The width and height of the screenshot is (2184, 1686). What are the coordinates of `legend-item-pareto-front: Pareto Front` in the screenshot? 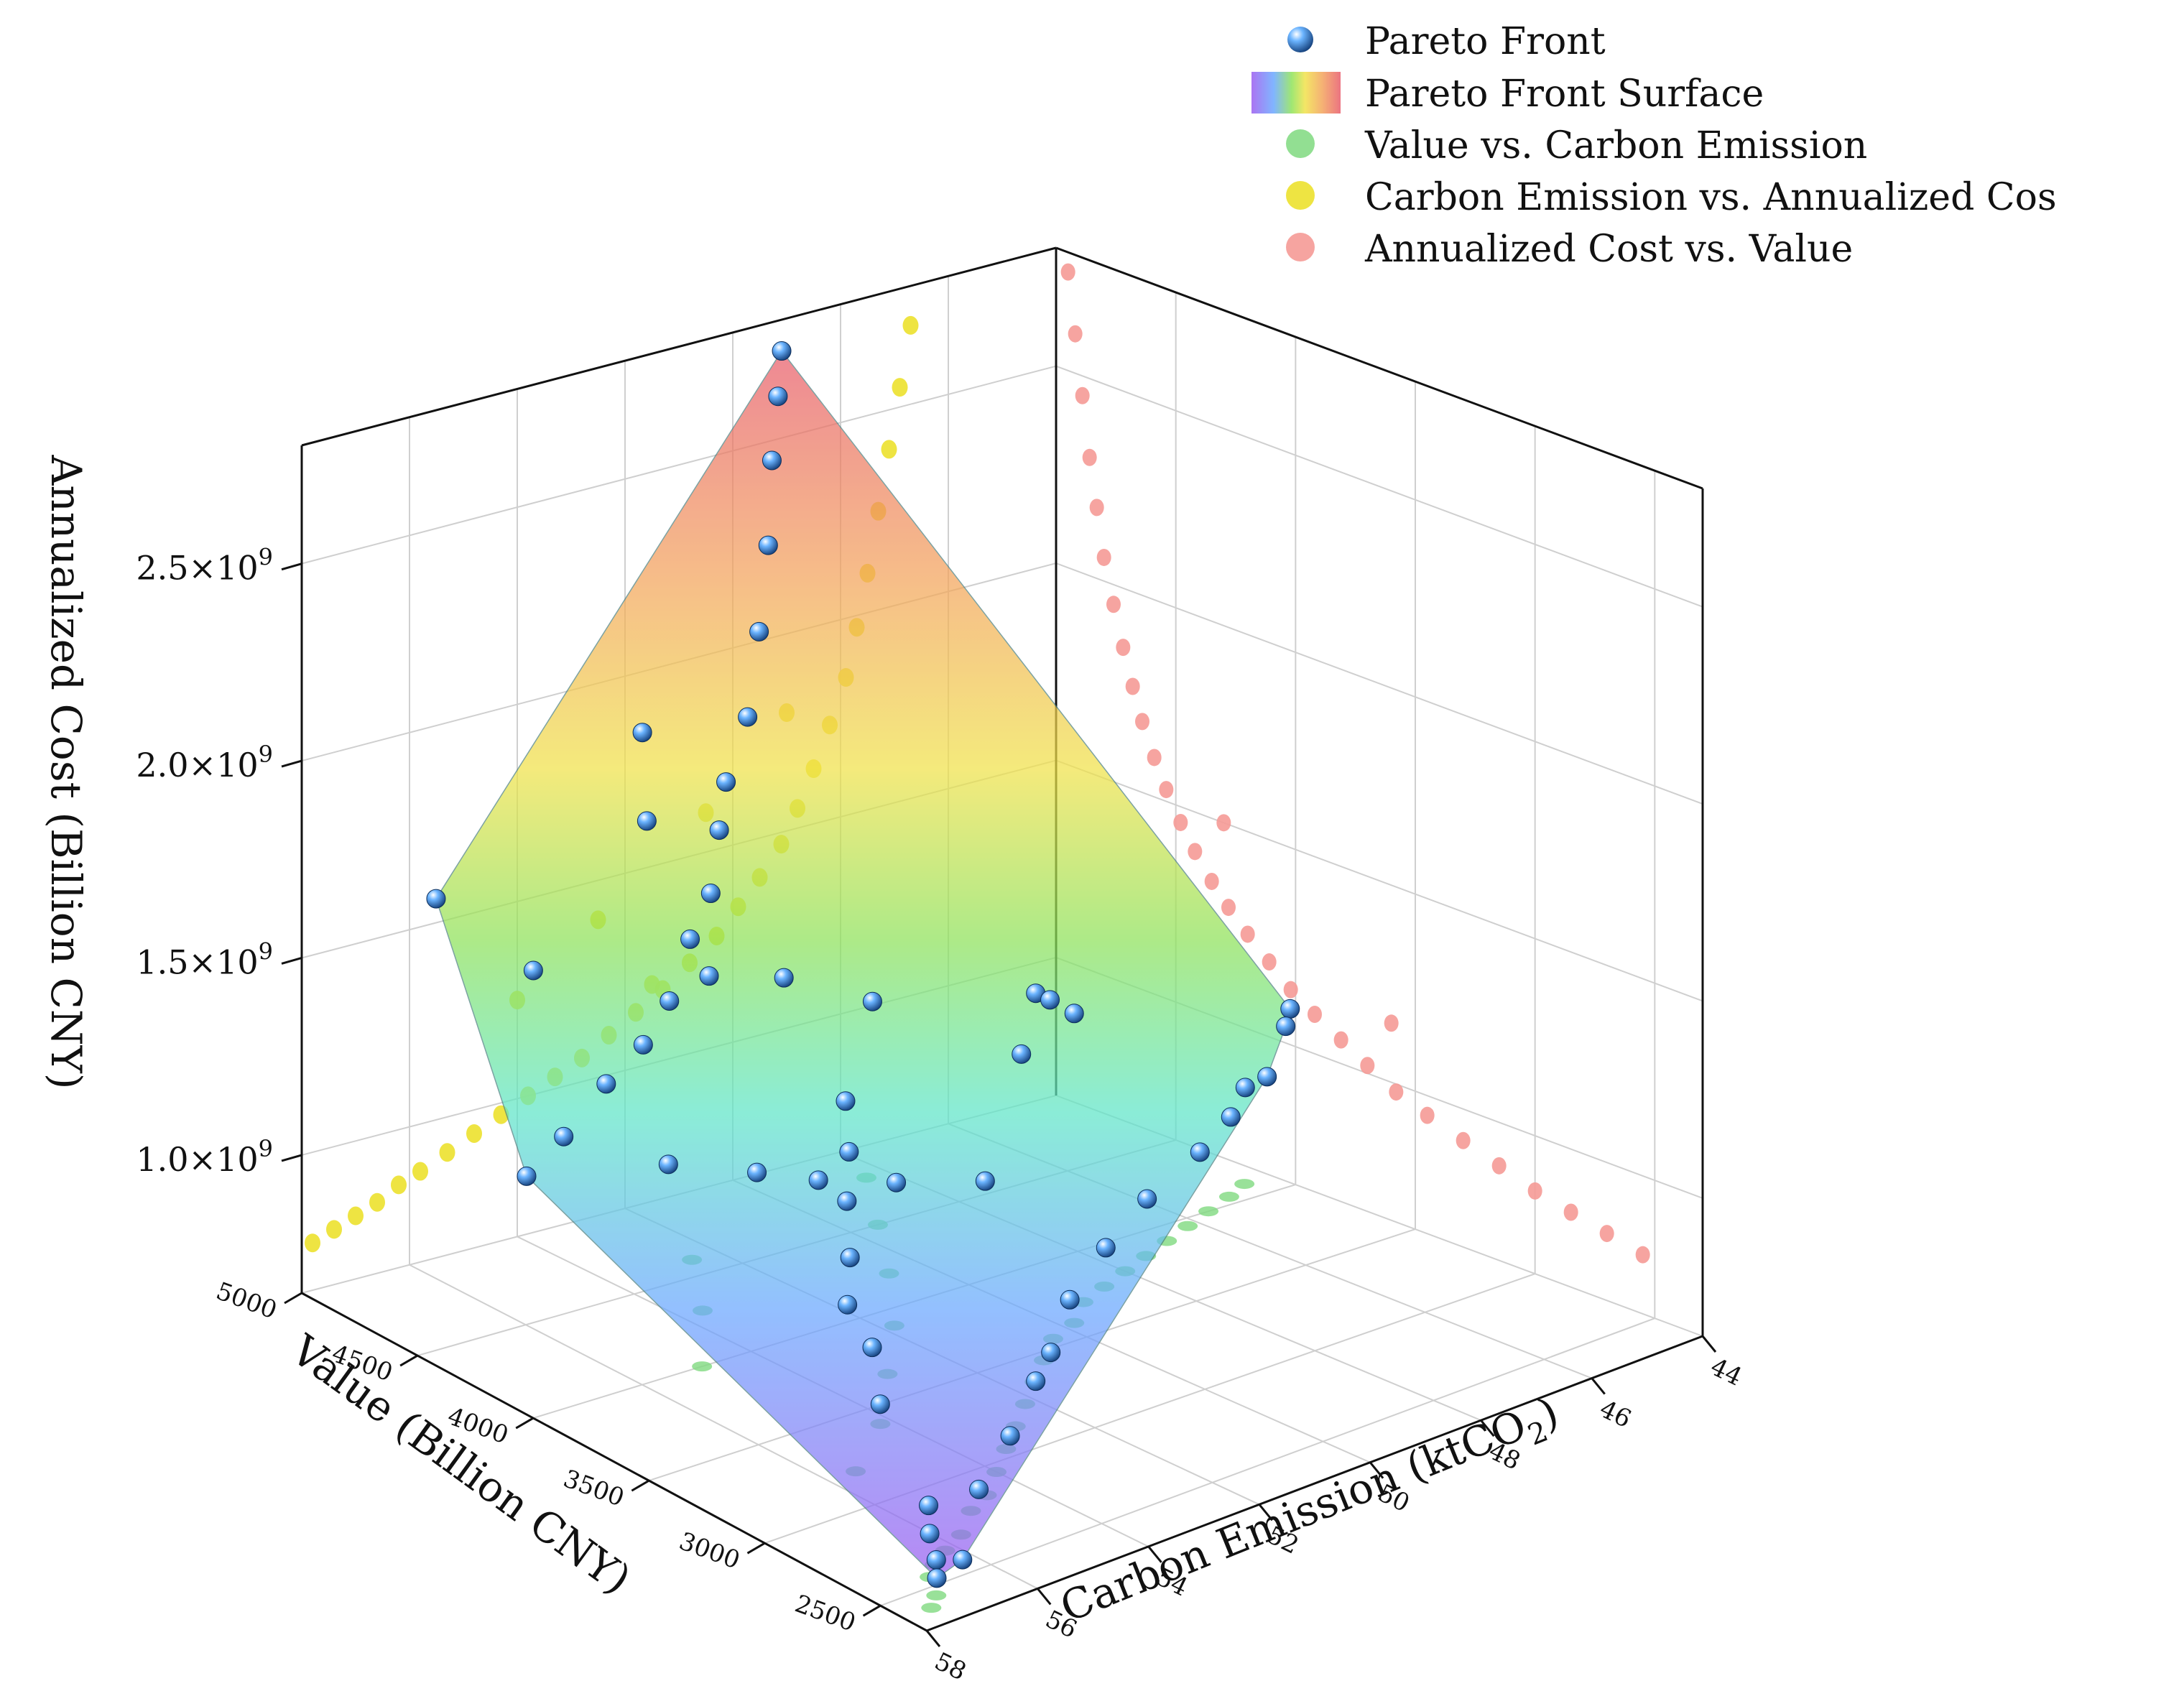 It's located at (1446, 41).